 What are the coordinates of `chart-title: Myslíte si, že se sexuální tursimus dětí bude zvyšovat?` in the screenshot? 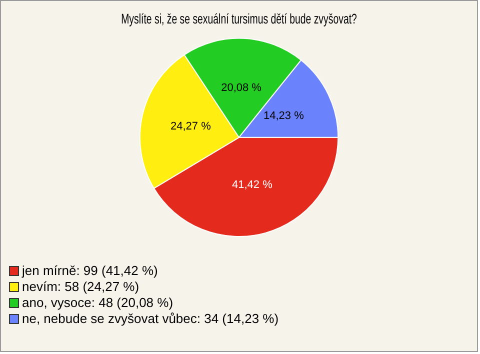 It's located at (239, 18).